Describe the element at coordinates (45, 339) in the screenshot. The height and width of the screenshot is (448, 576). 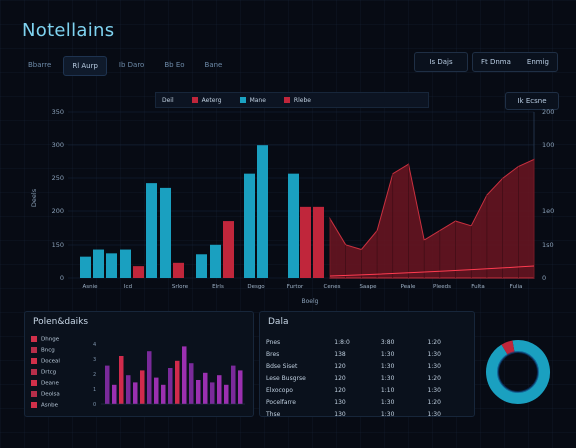
I see `mini-legend-item: Dhnge` at that location.